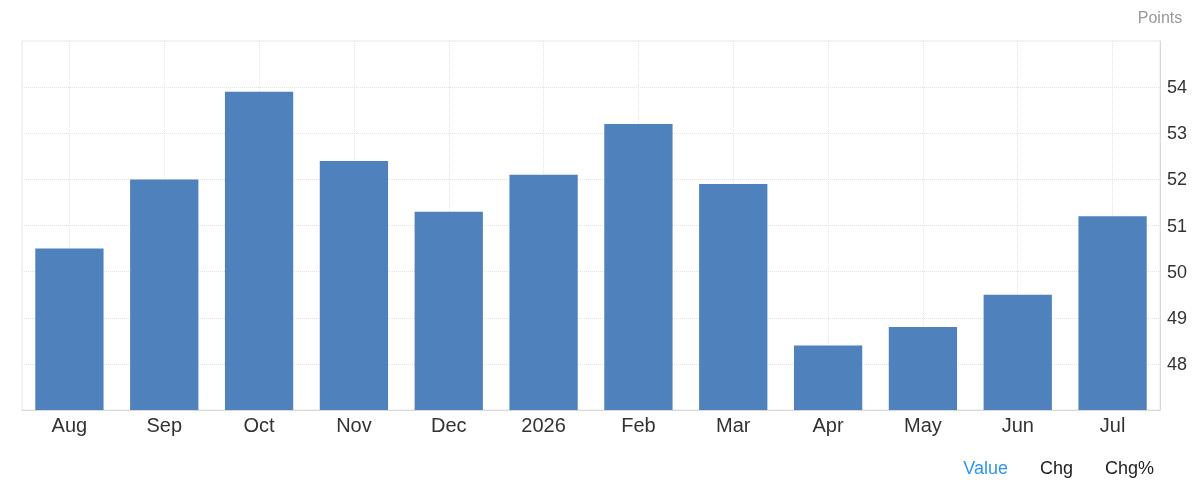  Describe the element at coordinates (543, 425) in the screenshot. I see `x-tick-label: 2026` at that location.